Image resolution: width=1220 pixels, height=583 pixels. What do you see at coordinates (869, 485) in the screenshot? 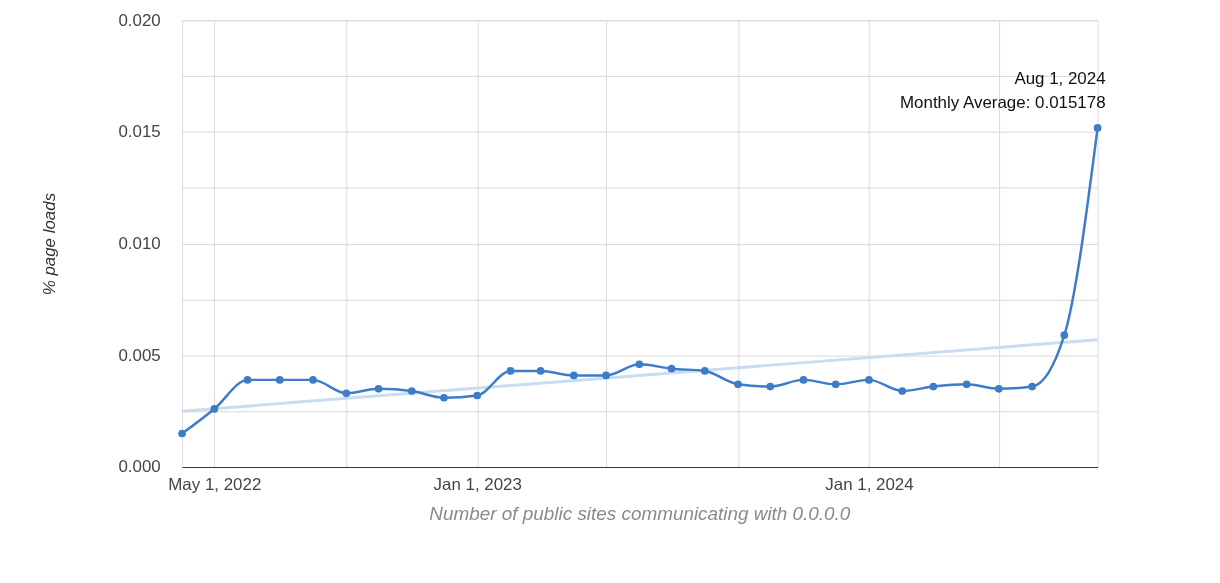
I see `x-tick-label: Jan 1, 2024` at bounding box center [869, 485].